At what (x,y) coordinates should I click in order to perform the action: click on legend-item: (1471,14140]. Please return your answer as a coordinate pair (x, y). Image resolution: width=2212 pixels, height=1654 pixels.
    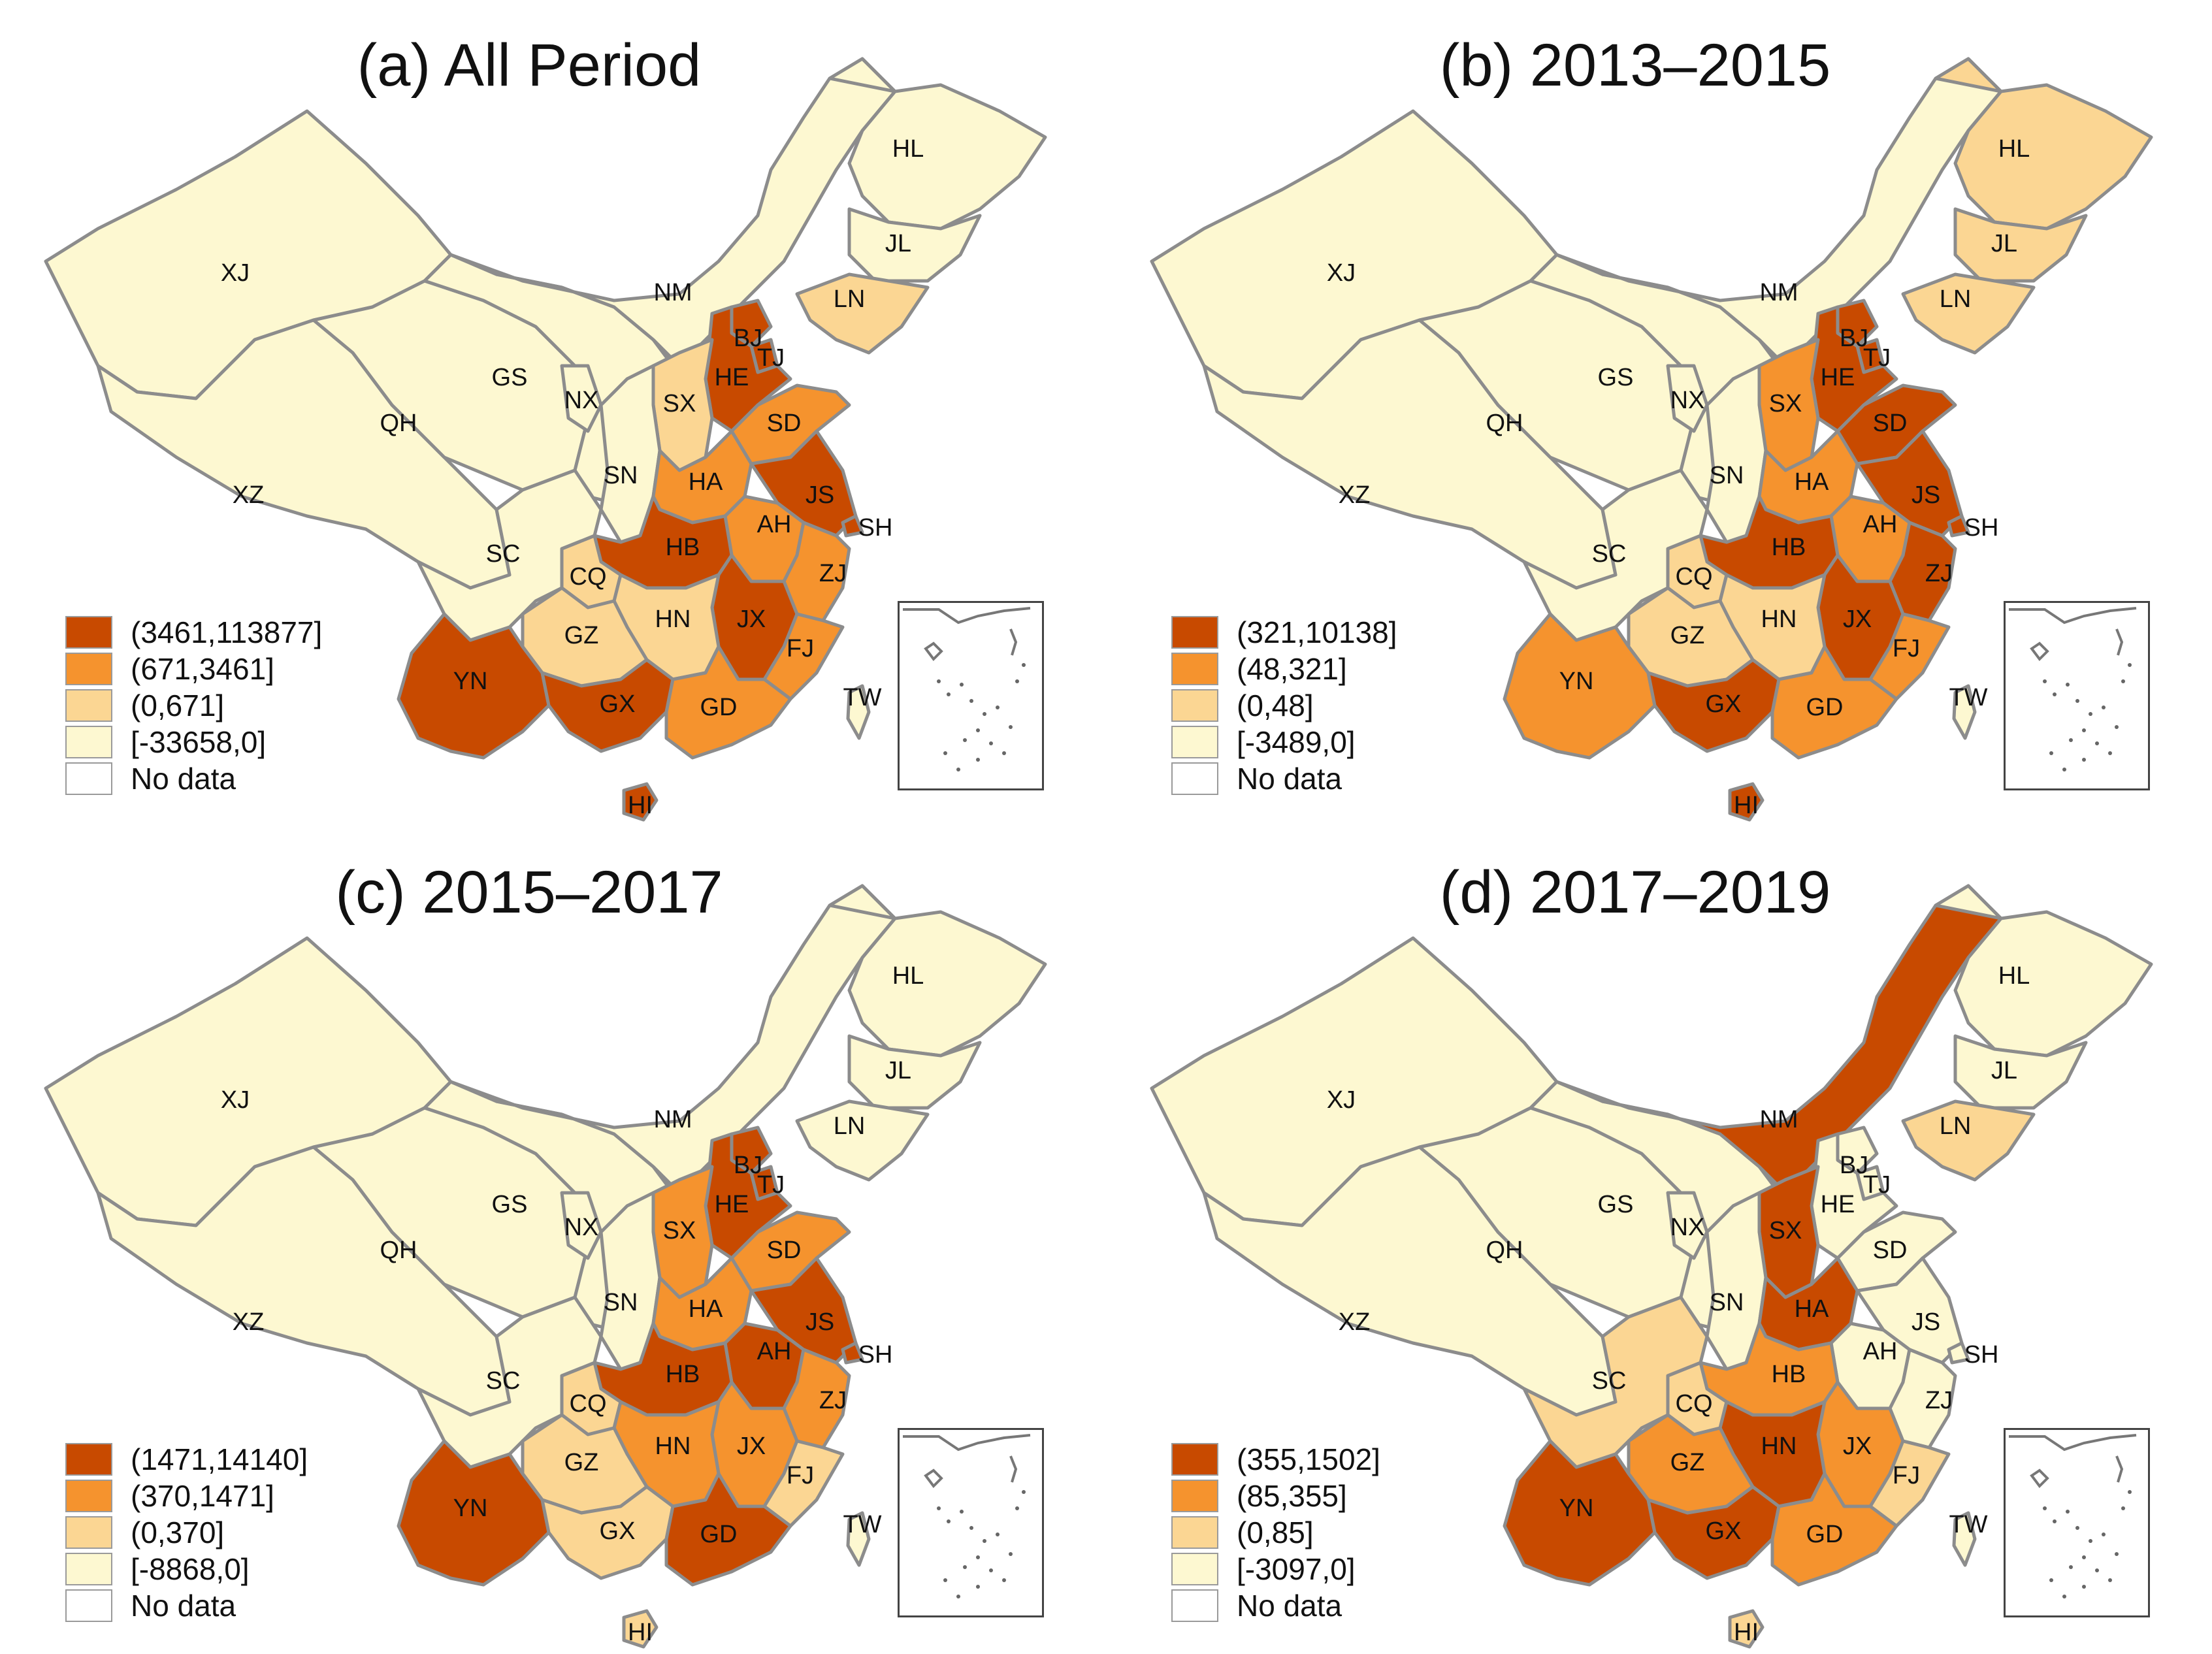
    Looking at the image, I should click on (187, 1459).